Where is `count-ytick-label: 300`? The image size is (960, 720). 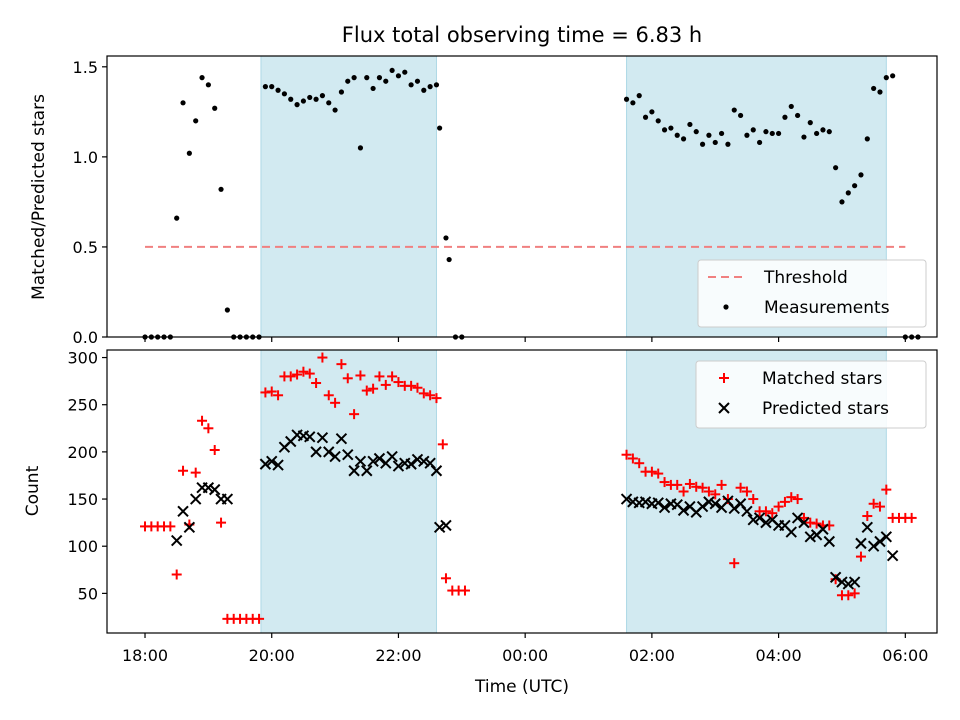 count-ytick-label: 300 is located at coordinates (82, 358).